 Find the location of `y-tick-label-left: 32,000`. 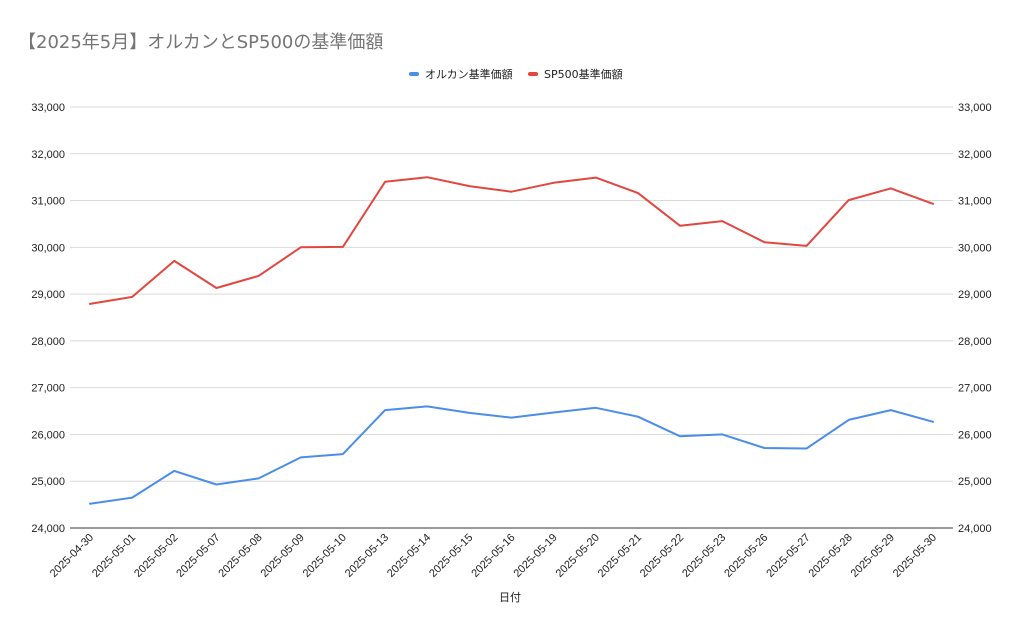

y-tick-label-left: 32,000 is located at coordinates (48, 155).